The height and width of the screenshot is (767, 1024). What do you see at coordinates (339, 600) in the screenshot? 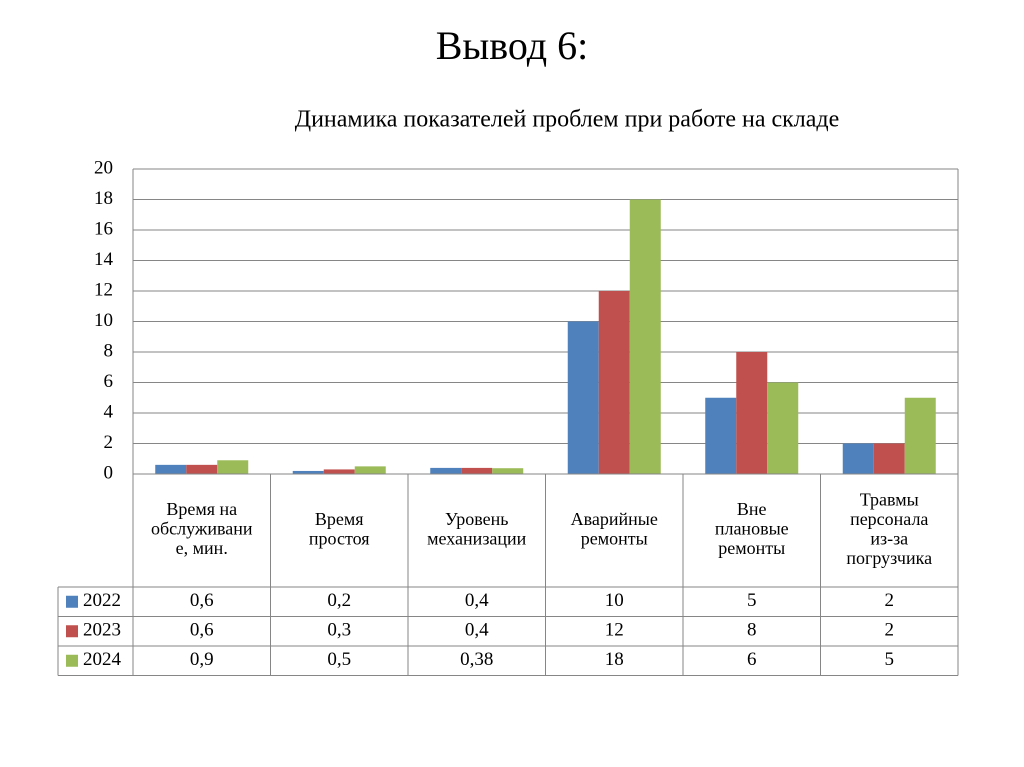
I see `table-value: 0,2` at bounding box center [339, 600].